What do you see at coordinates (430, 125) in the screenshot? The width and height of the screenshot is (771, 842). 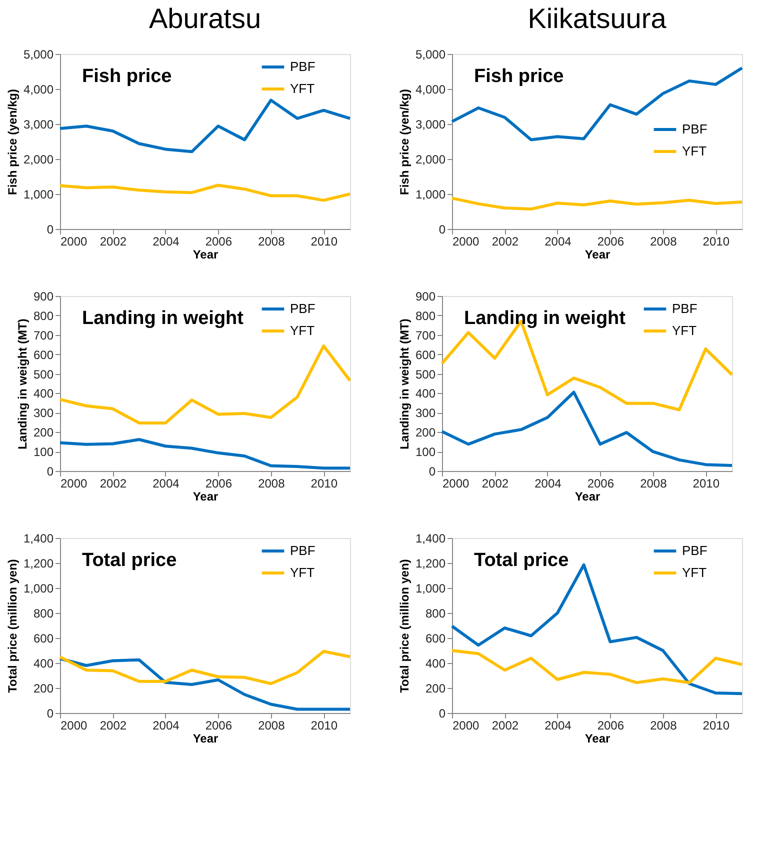 I see `y-tick-label: 3,000` at bounding box center [430, 125].